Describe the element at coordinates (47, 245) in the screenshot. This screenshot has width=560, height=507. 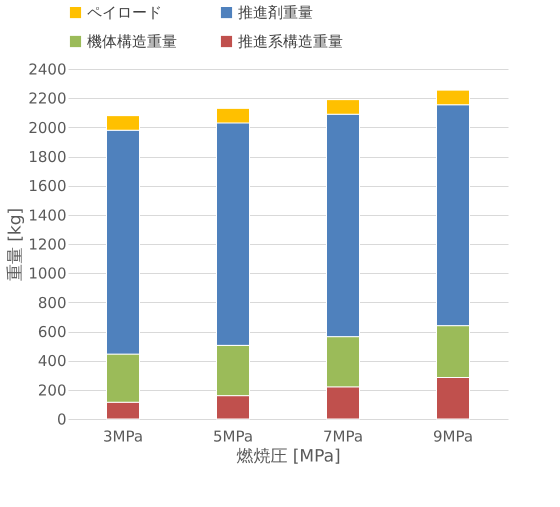
I see `y-tick-label: 1200` at that location.